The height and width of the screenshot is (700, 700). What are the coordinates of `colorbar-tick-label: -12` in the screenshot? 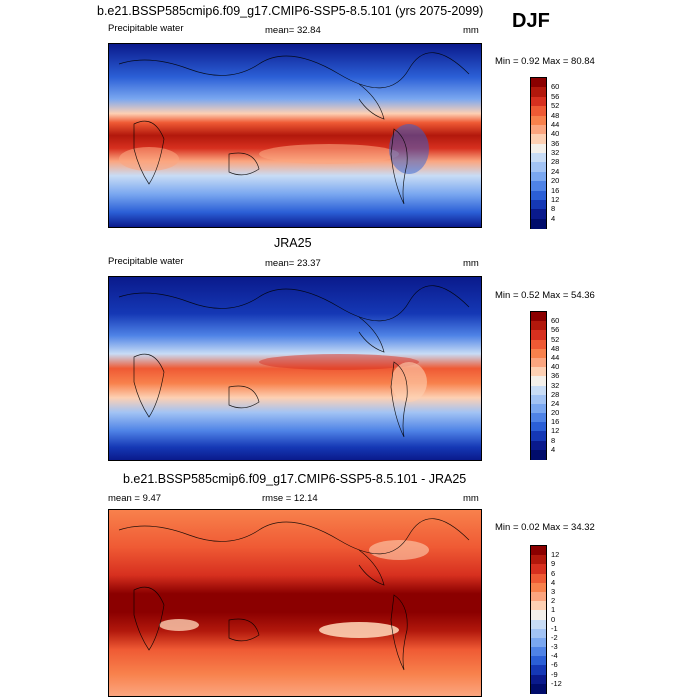 It's located at (556, 683).